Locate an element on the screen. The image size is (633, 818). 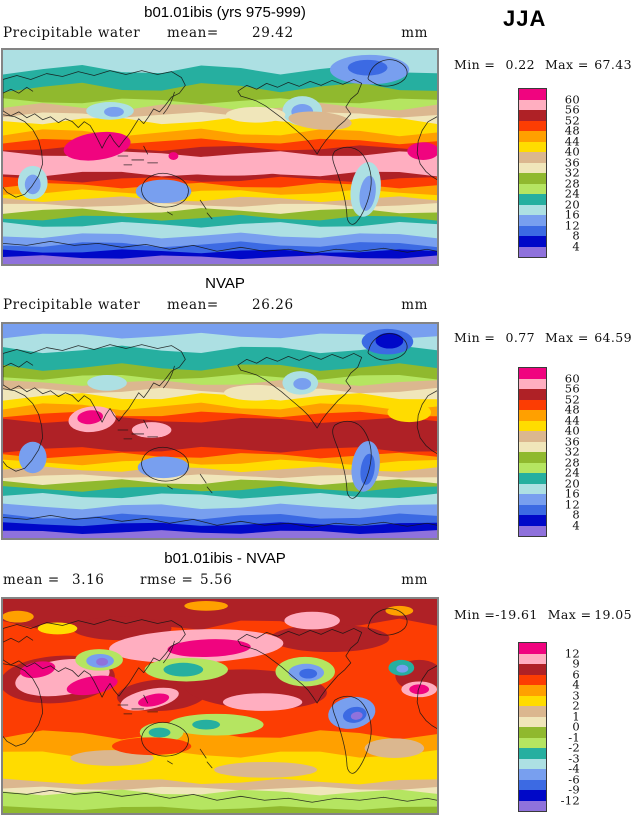
panel-title-obs: NVAP is located at coordinates (225, 283).